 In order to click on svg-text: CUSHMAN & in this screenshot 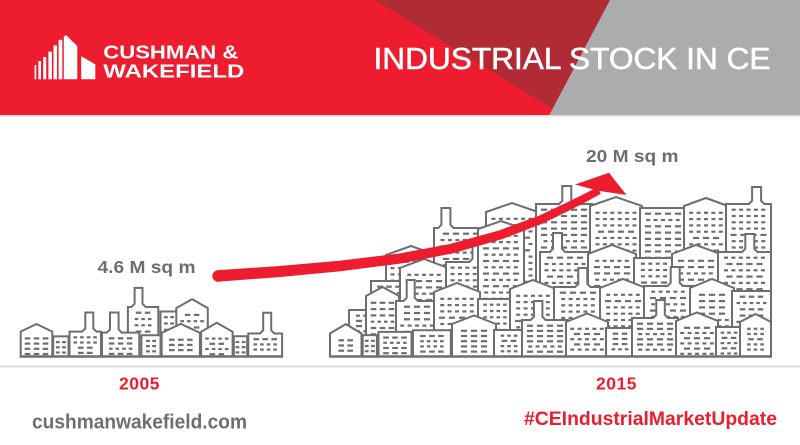, I will do `click(170, 53)`.